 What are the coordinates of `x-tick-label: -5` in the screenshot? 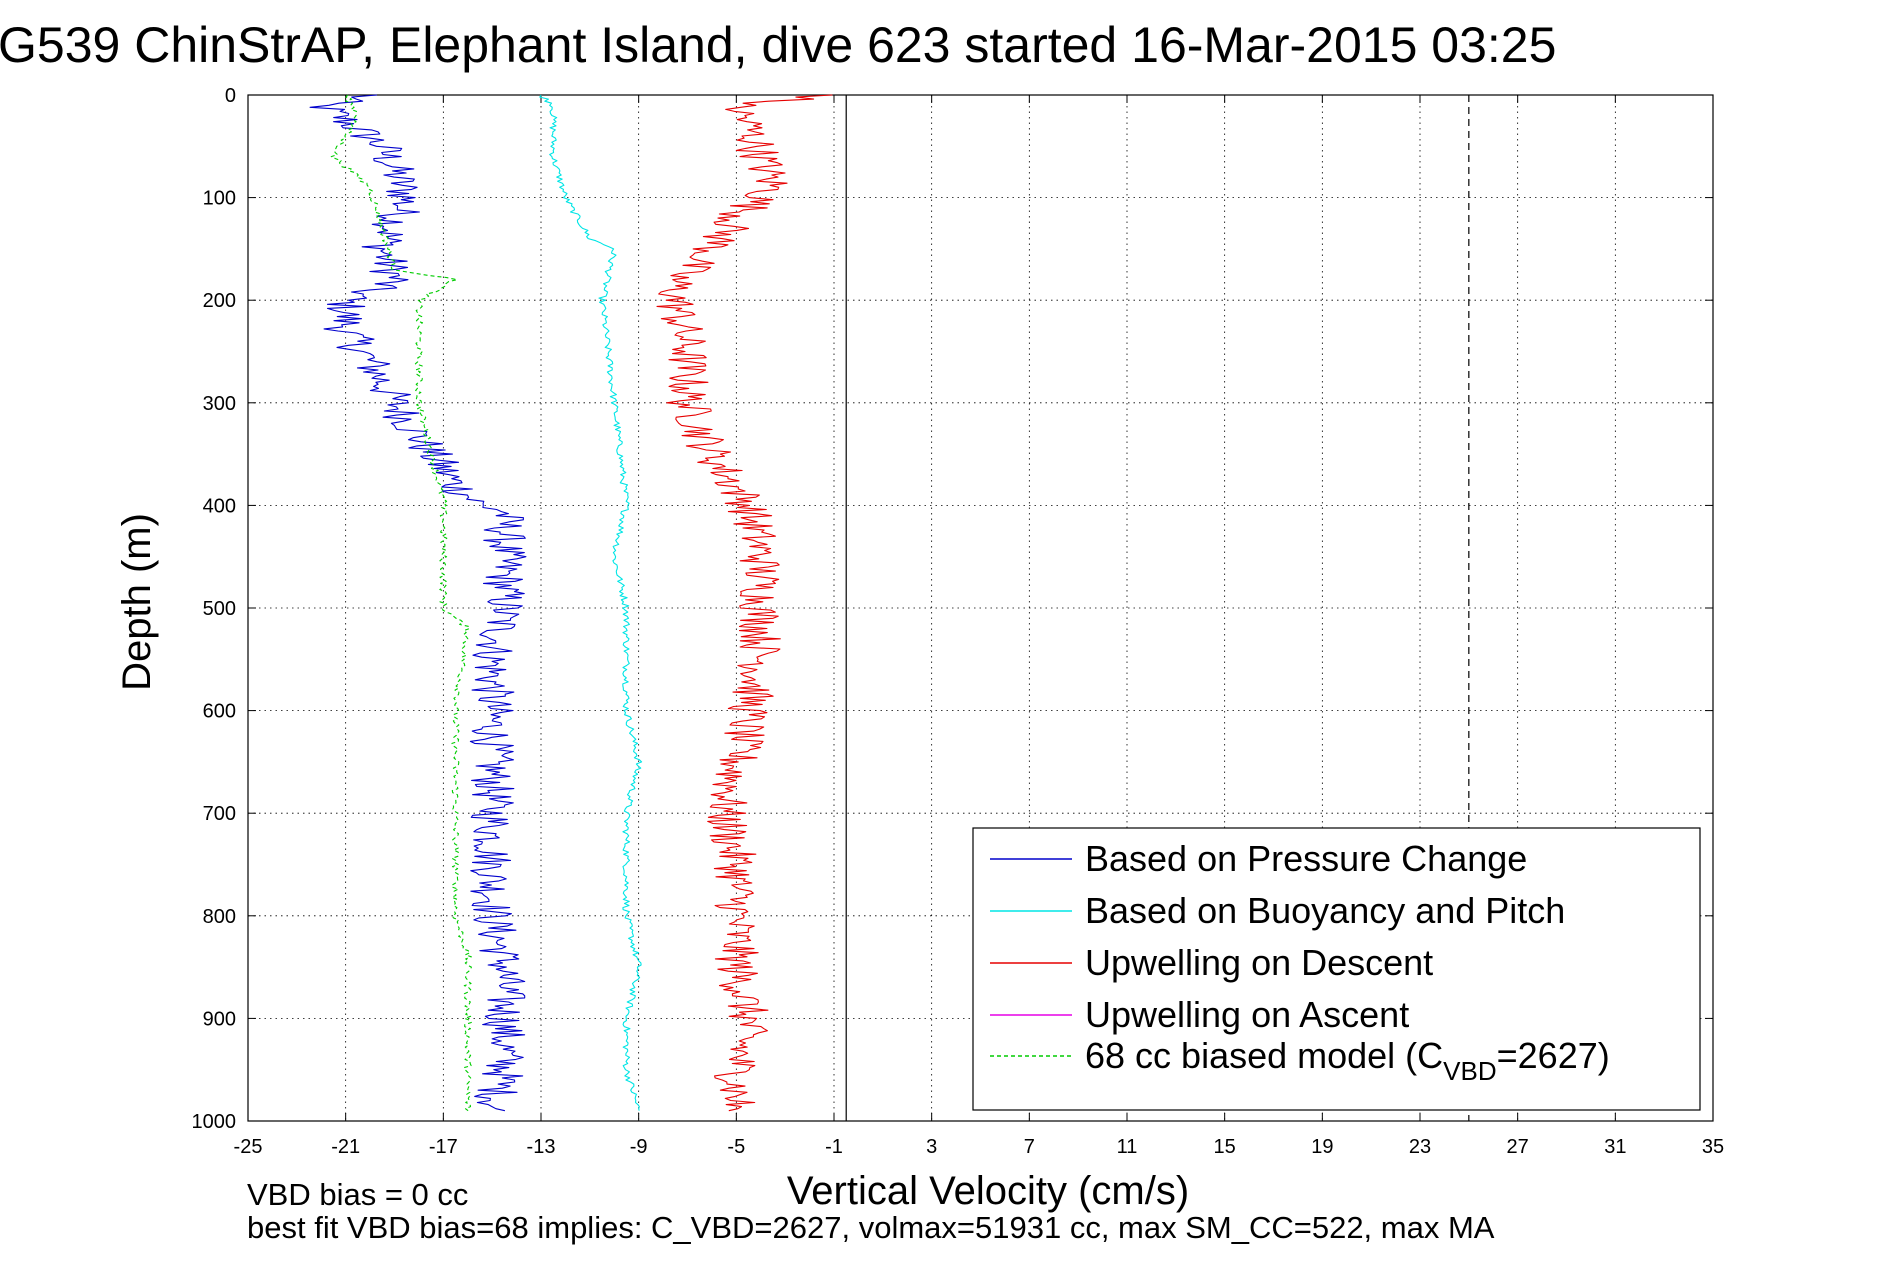 It's located at (736, 1147).